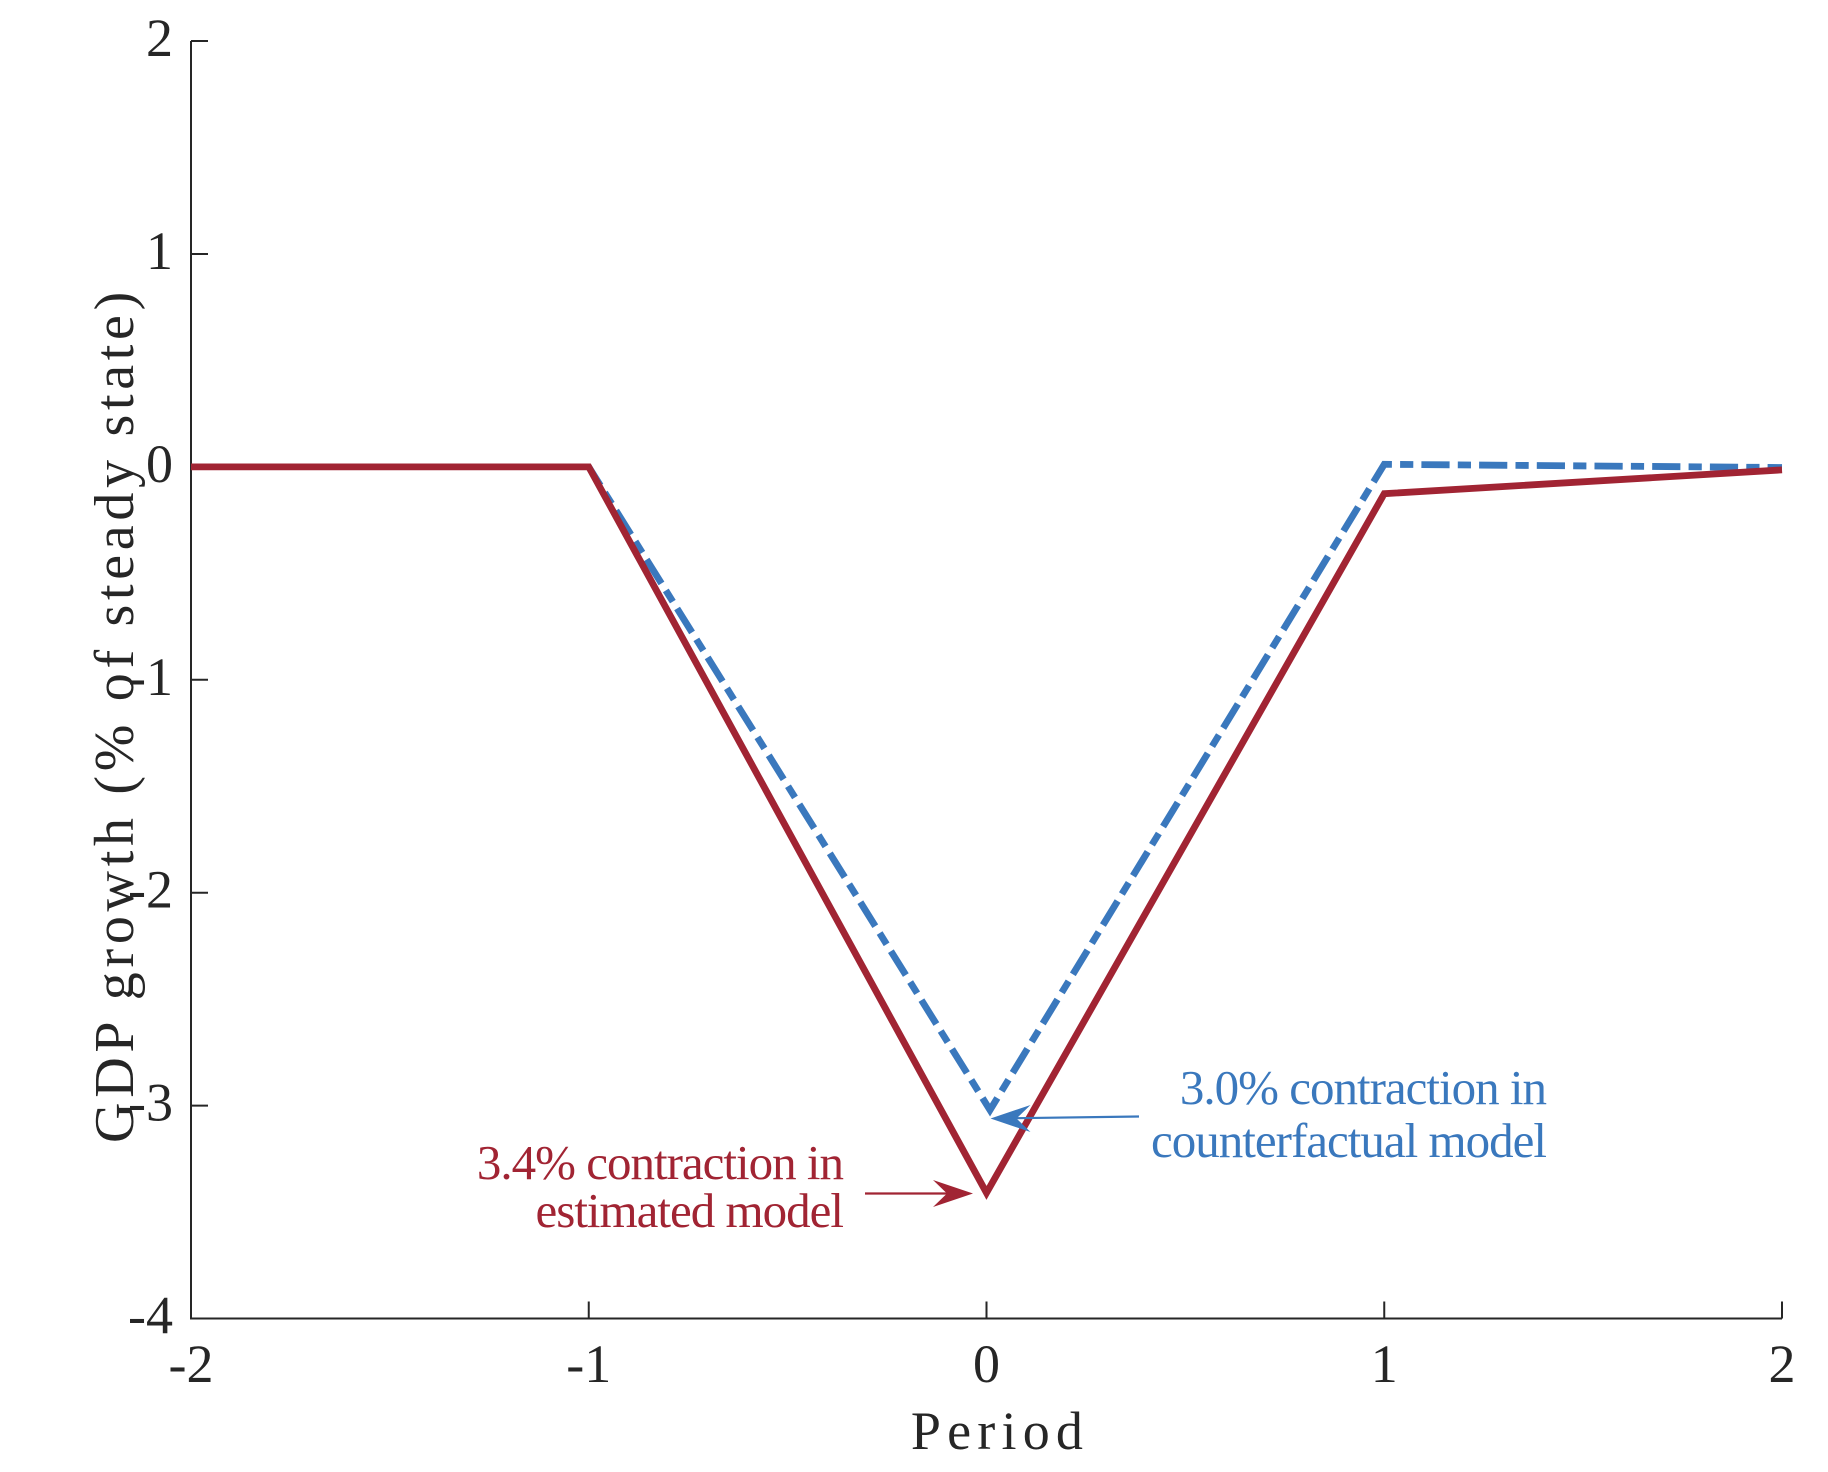 The image size is (1828, 1472). What do you see at coordinates (1363, 1087) in the screenshot?
I see `svg-text: 3.0% contraction in` at bounding box center [1363, 1087].